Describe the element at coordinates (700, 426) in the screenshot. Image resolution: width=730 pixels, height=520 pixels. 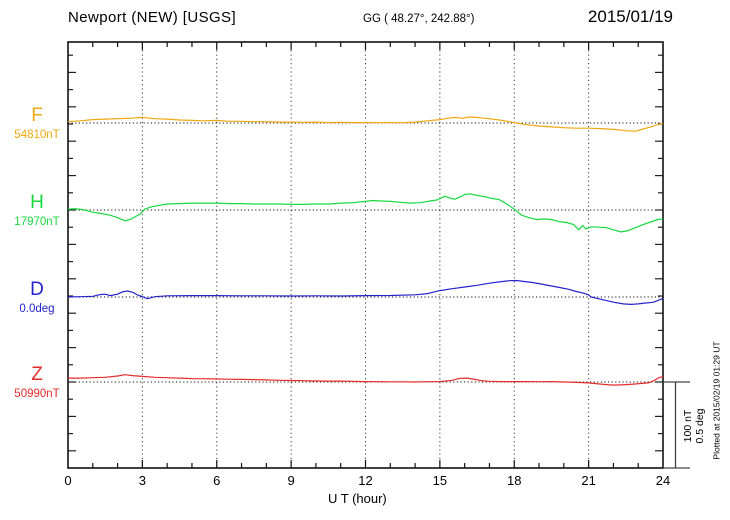
I see `scale-bar-label-deg: 0.5 deg` at that location.